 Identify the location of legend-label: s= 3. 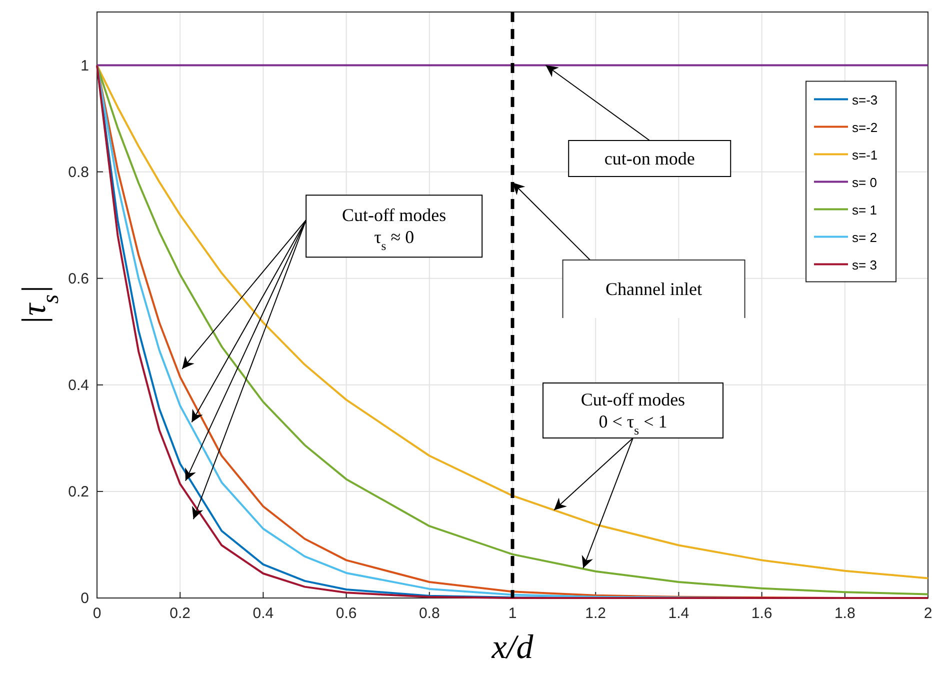
(864, 264).